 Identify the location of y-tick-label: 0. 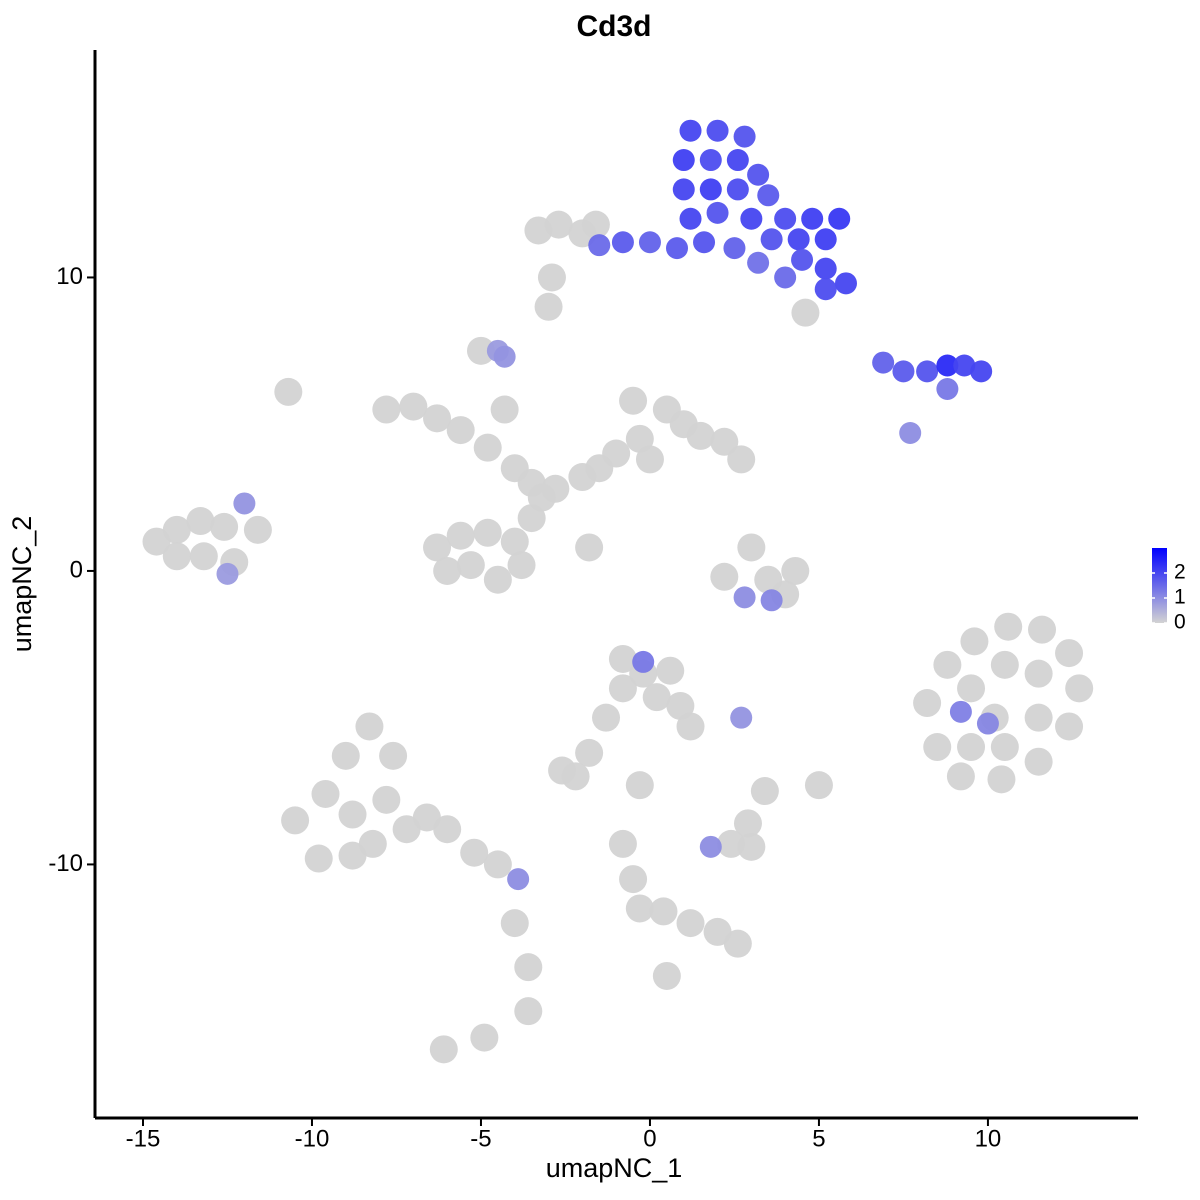
(76, 569).